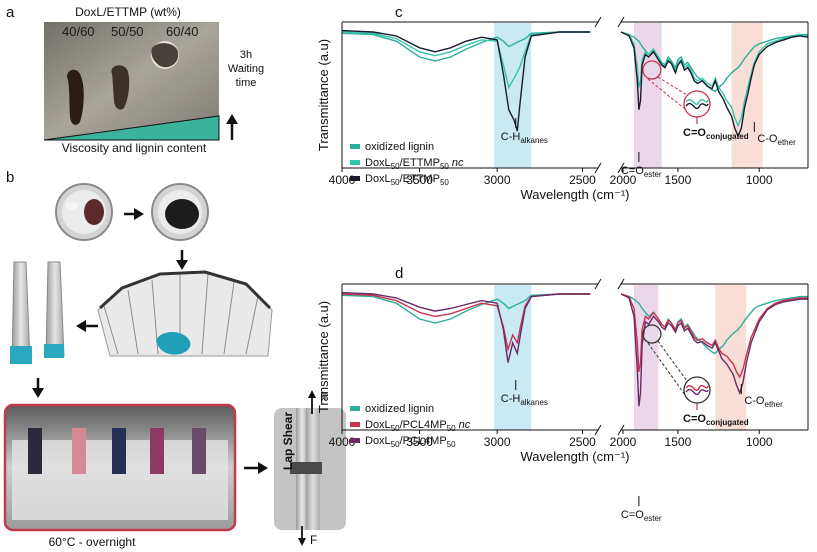 This screenshot has height=552, width=817. I want to click on sample-label-1: 40/60, so click(78, 31).